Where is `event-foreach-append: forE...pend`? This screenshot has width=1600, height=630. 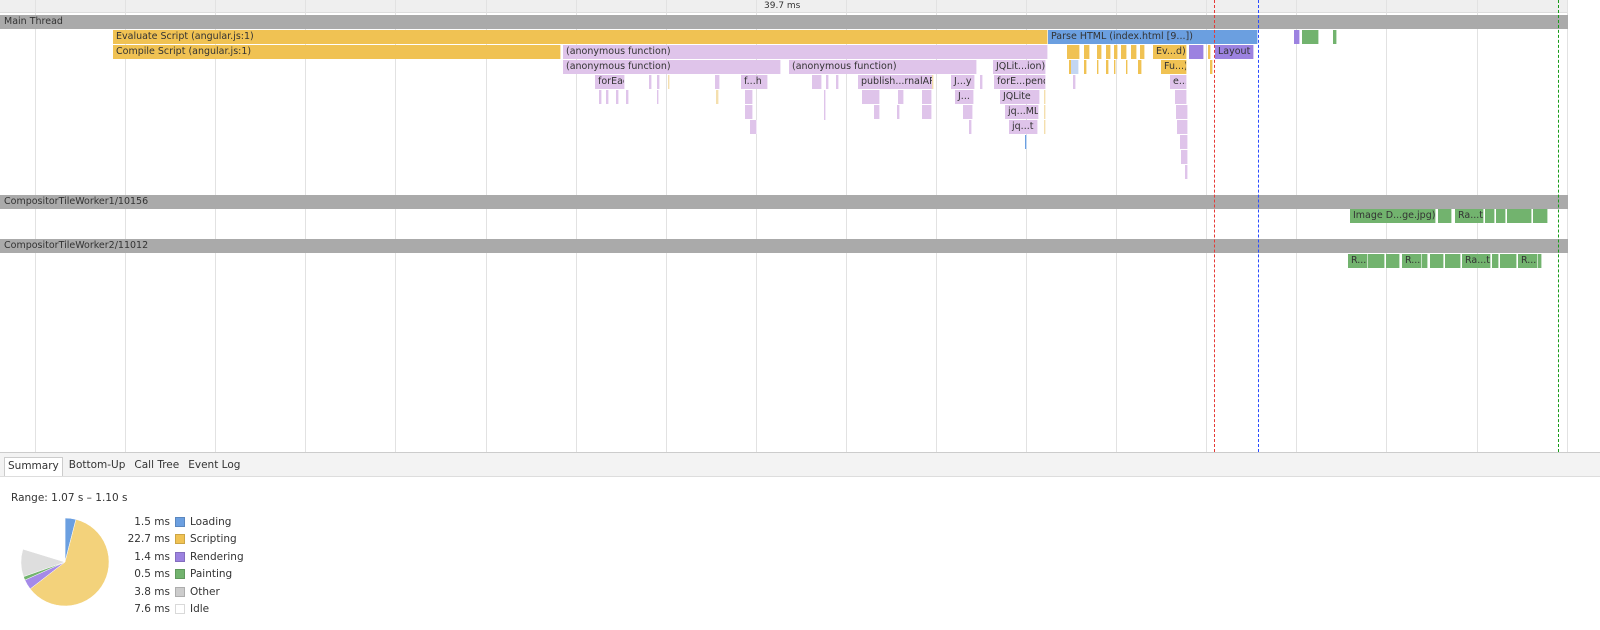
event-foreach-append: forE...pend is located at coordinates (1020, 82).